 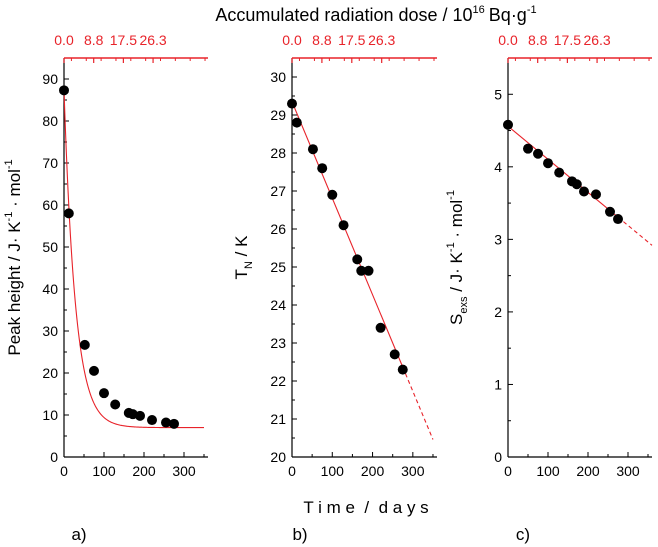 What do you see at coordinates (299, 534) in the screenshot?
I see `panel-label: b)` at bounding box center [299, 534].